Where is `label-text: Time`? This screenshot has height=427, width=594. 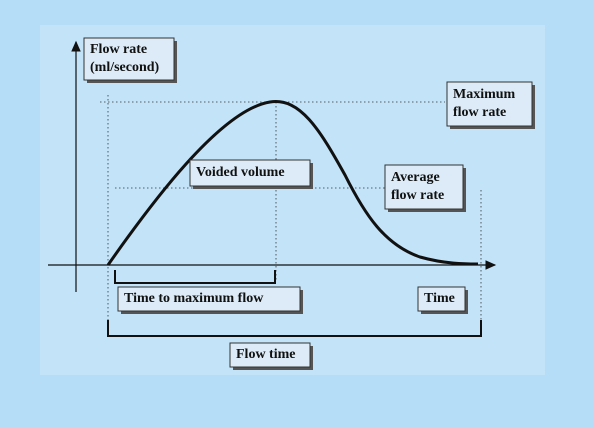 label-text: Time is located at coordinates (439, 298).